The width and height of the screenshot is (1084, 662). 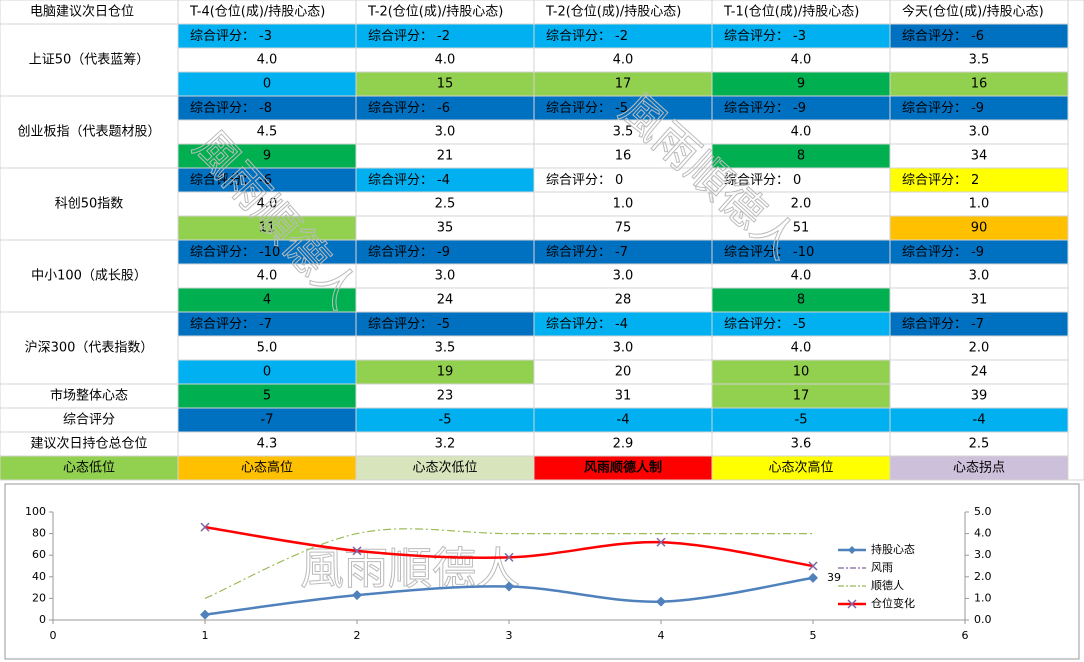 What do you see at coordinates (267, 228) in the screenshot?
I see `mood-text: 11` at bounding box center [267, 228].